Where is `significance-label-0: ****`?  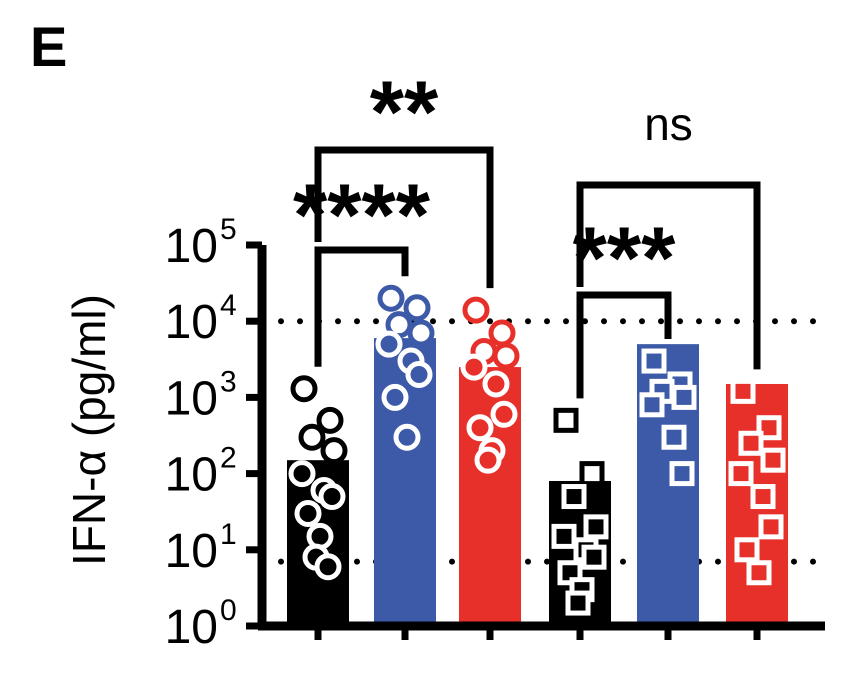 significance-label-0: **** is located at coordinates (362, 214).